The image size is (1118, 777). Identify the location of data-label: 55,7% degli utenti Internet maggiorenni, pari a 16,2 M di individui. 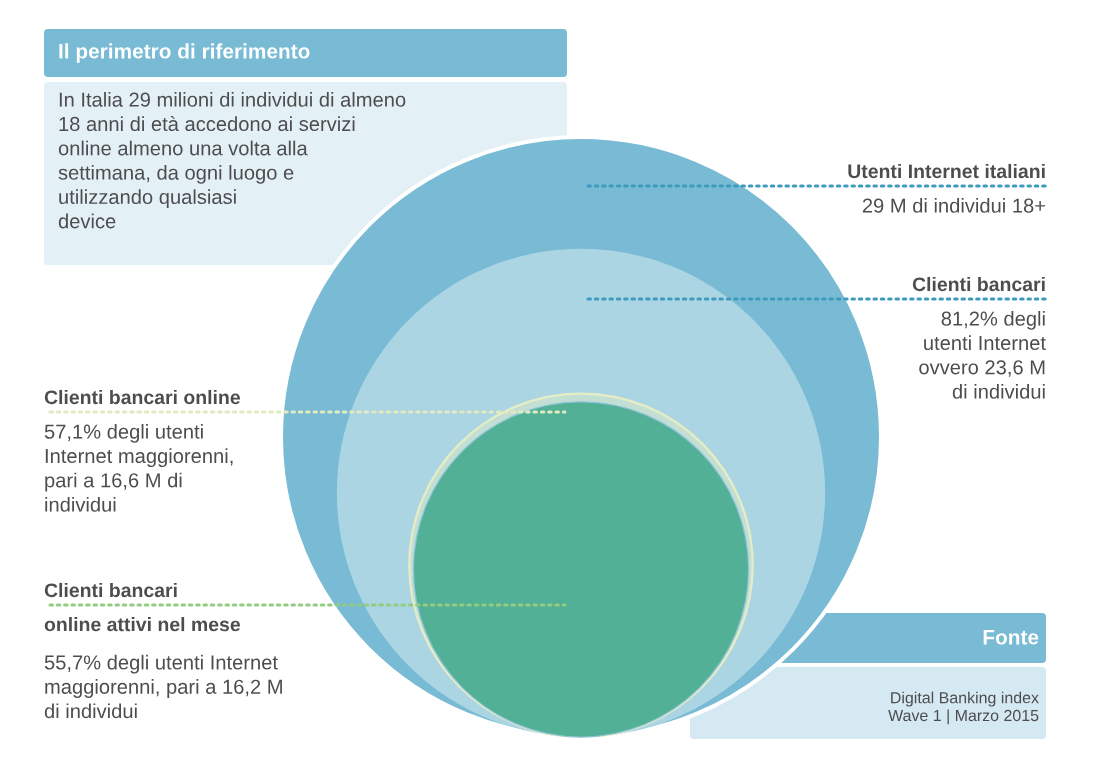
(163, 686).